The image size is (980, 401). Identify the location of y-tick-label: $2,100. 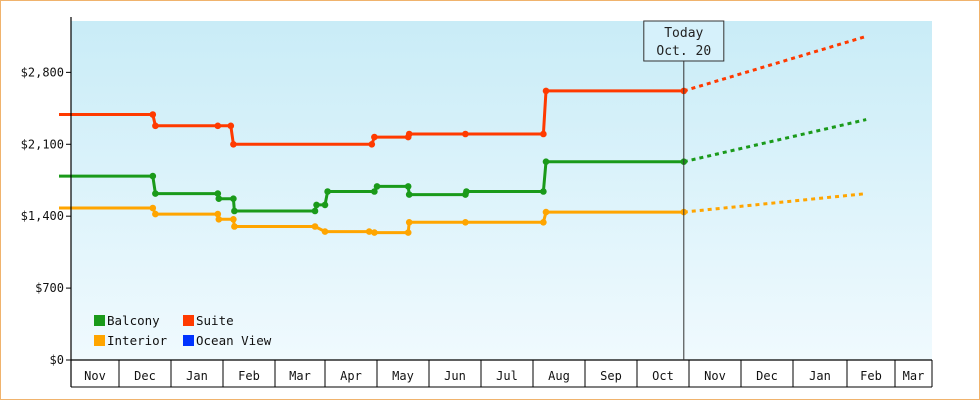
(42, 144).